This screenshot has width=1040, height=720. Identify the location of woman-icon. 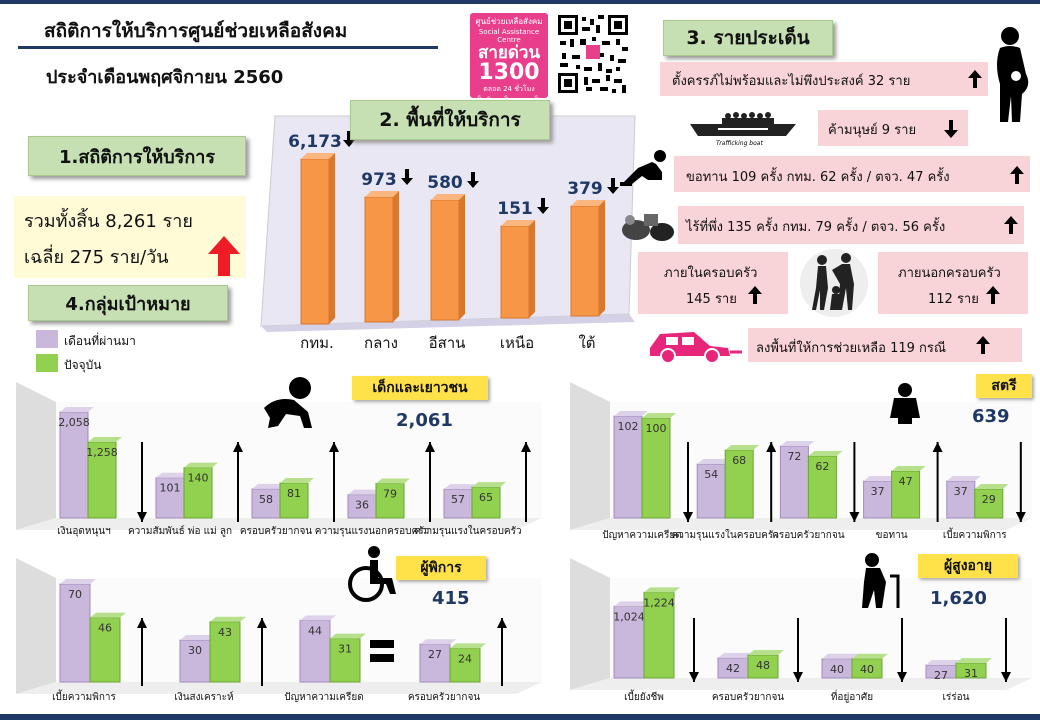
(905, 403).